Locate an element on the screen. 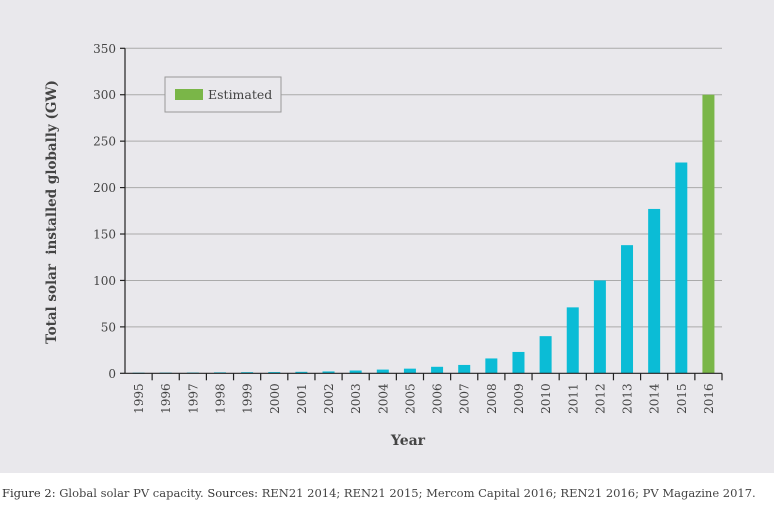  bar-2016 is located at coordinates (708, 234).